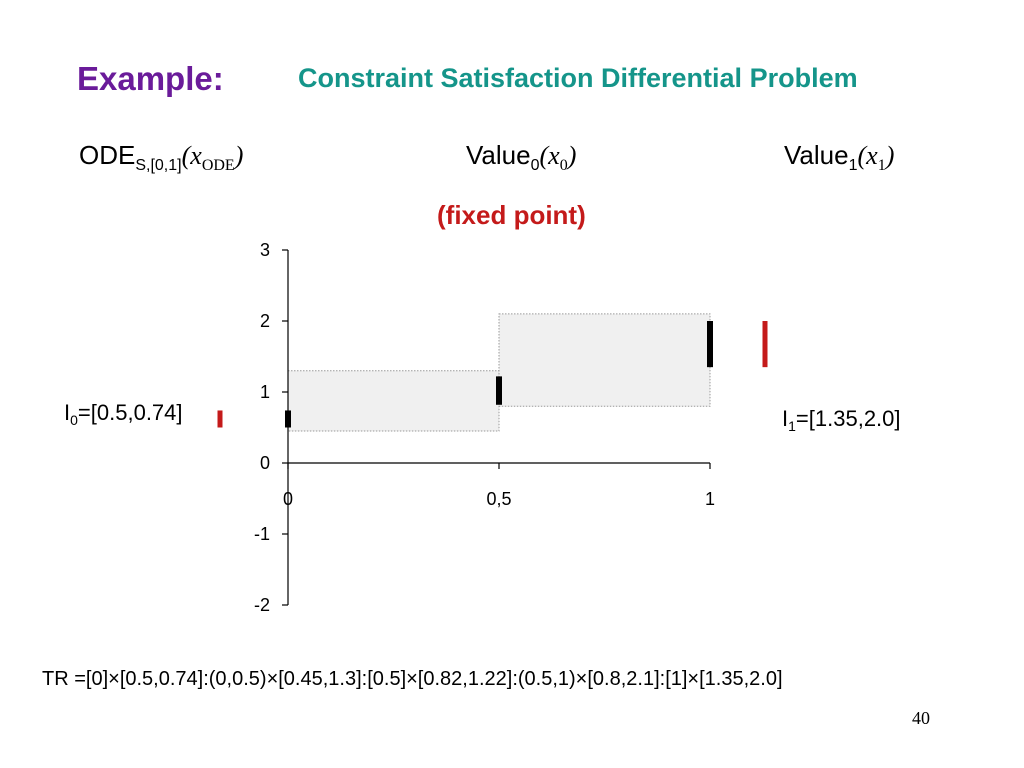 The height and width of the screenshot is (768, 1024). Describe the element at coordinates (265, 321) in the screenshot. I see `y-tick-label: 2` at that location.